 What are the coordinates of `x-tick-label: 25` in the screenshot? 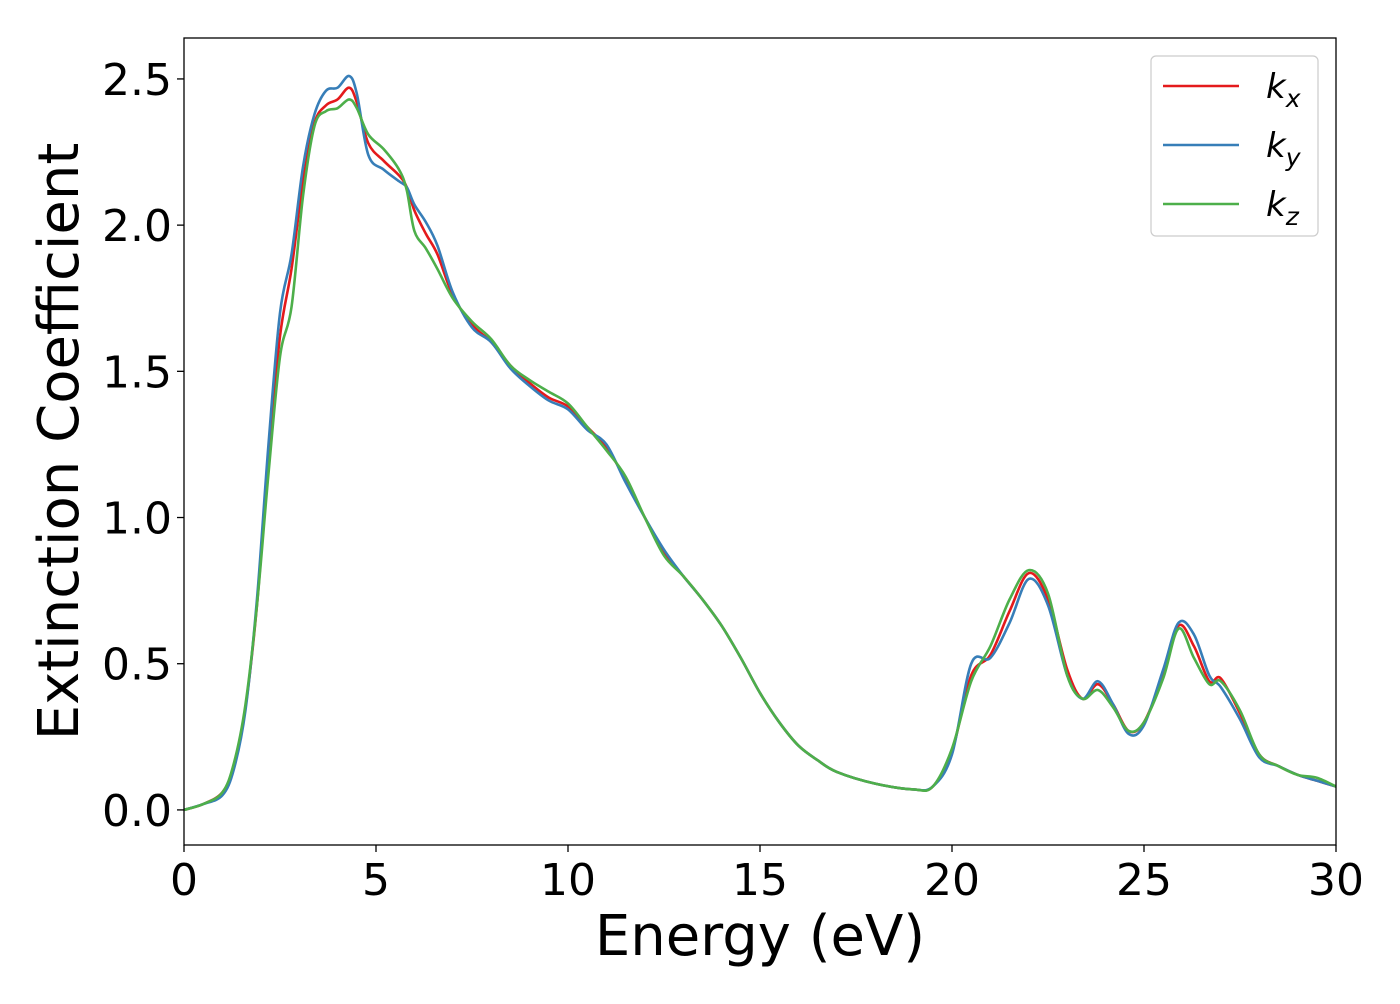 It's located at (1144, 880).